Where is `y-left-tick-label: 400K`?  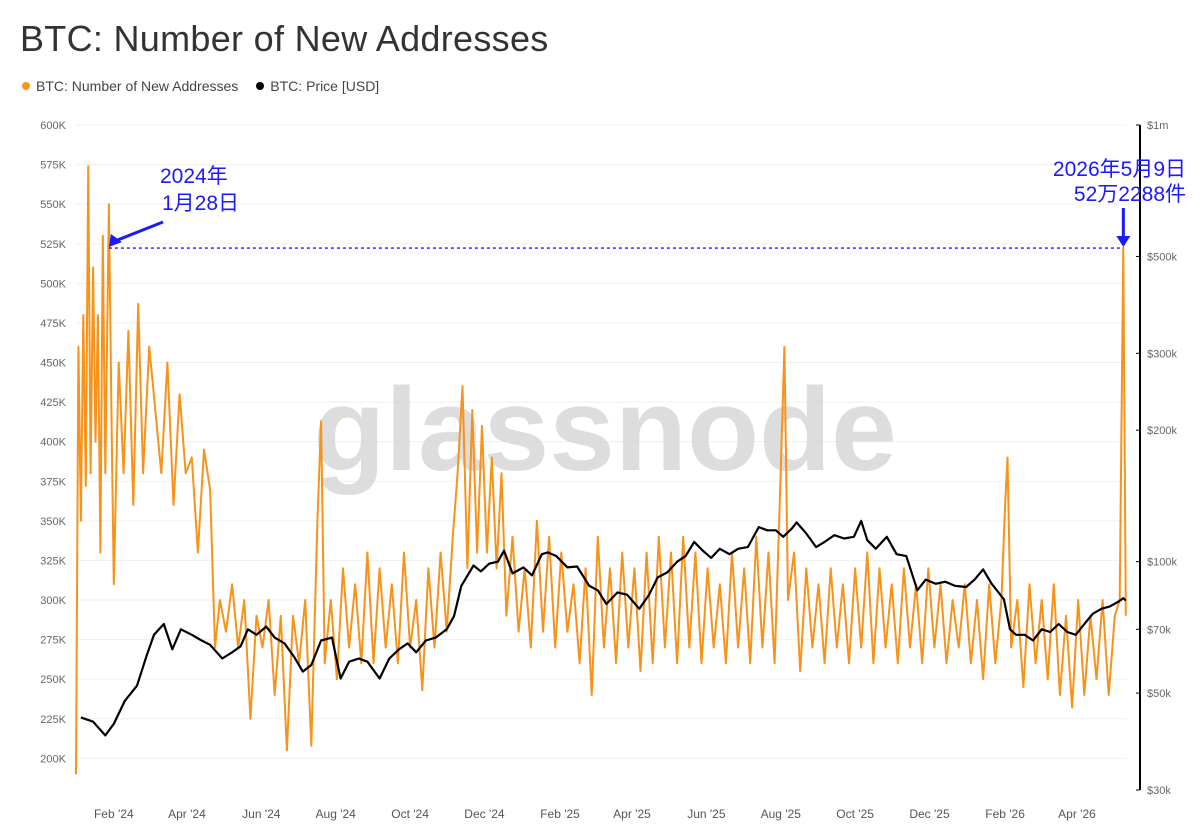
y-left-tick-label: 400K is located at coordinates (53, 443).